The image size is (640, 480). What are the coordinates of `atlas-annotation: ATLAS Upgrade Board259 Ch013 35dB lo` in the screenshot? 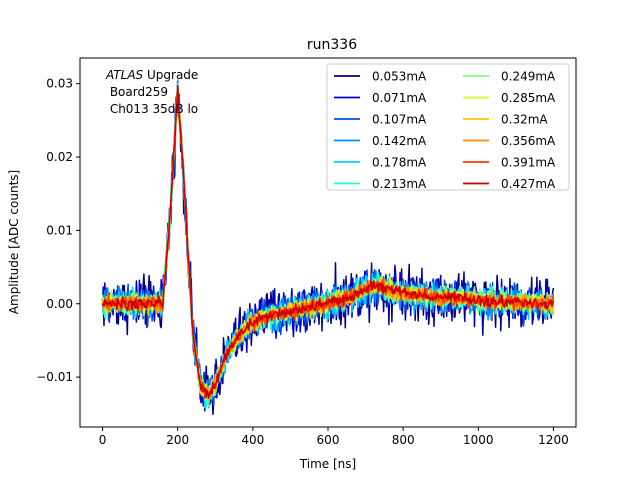 It's located at (151, 92).